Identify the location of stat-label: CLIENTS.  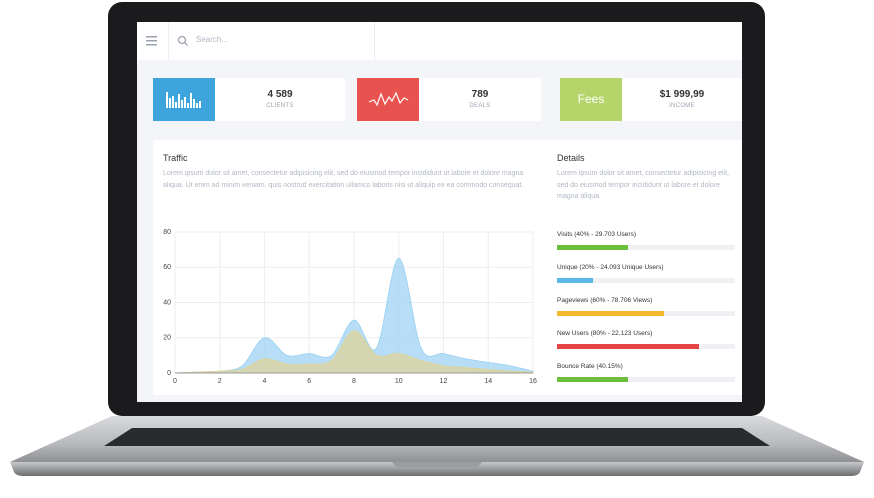
(280, 106).